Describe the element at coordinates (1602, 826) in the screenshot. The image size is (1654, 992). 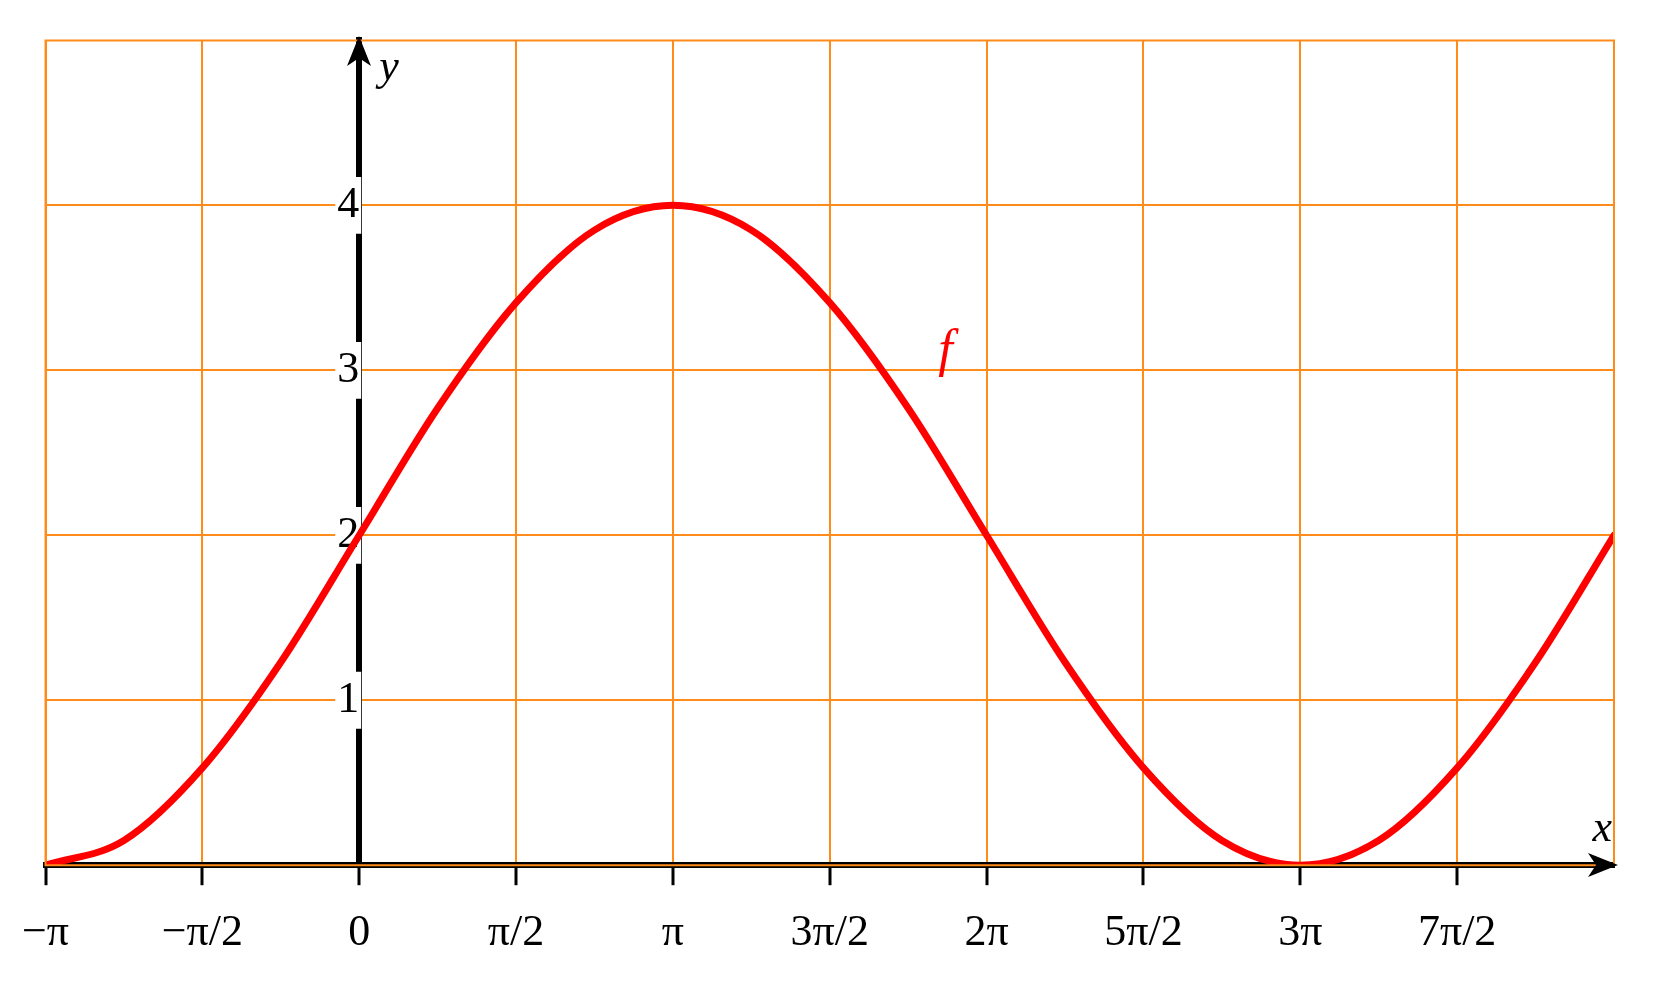
I see `x-axis-title: x` at that location.